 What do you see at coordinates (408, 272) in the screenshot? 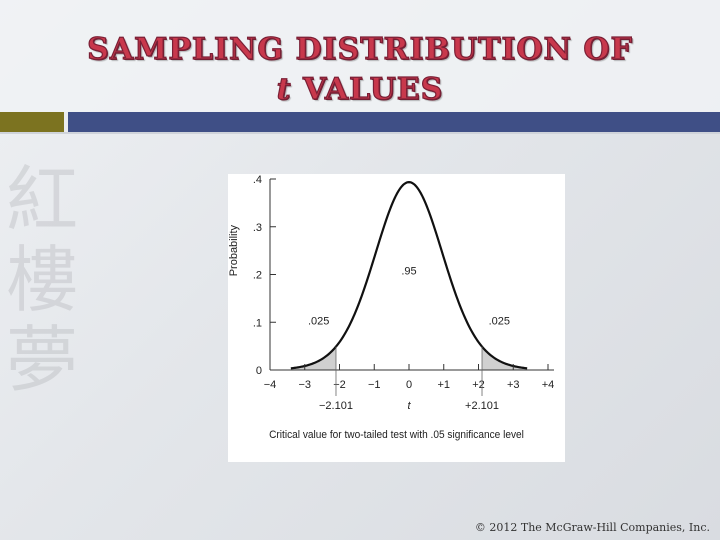
I see `center-probability-label: .95` at bounding box center [408, 272].